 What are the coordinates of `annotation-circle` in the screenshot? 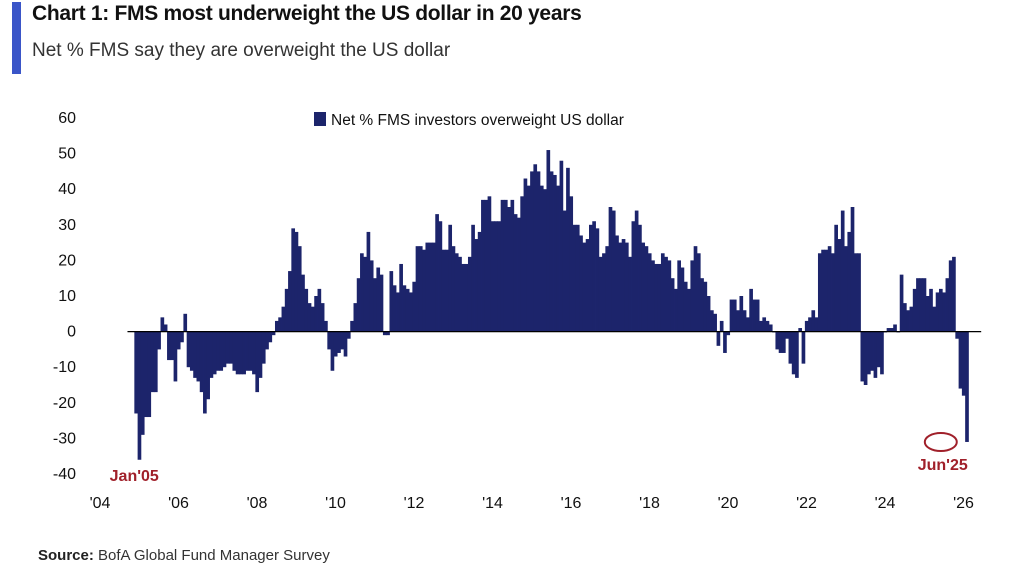 It's located at (940, 442).